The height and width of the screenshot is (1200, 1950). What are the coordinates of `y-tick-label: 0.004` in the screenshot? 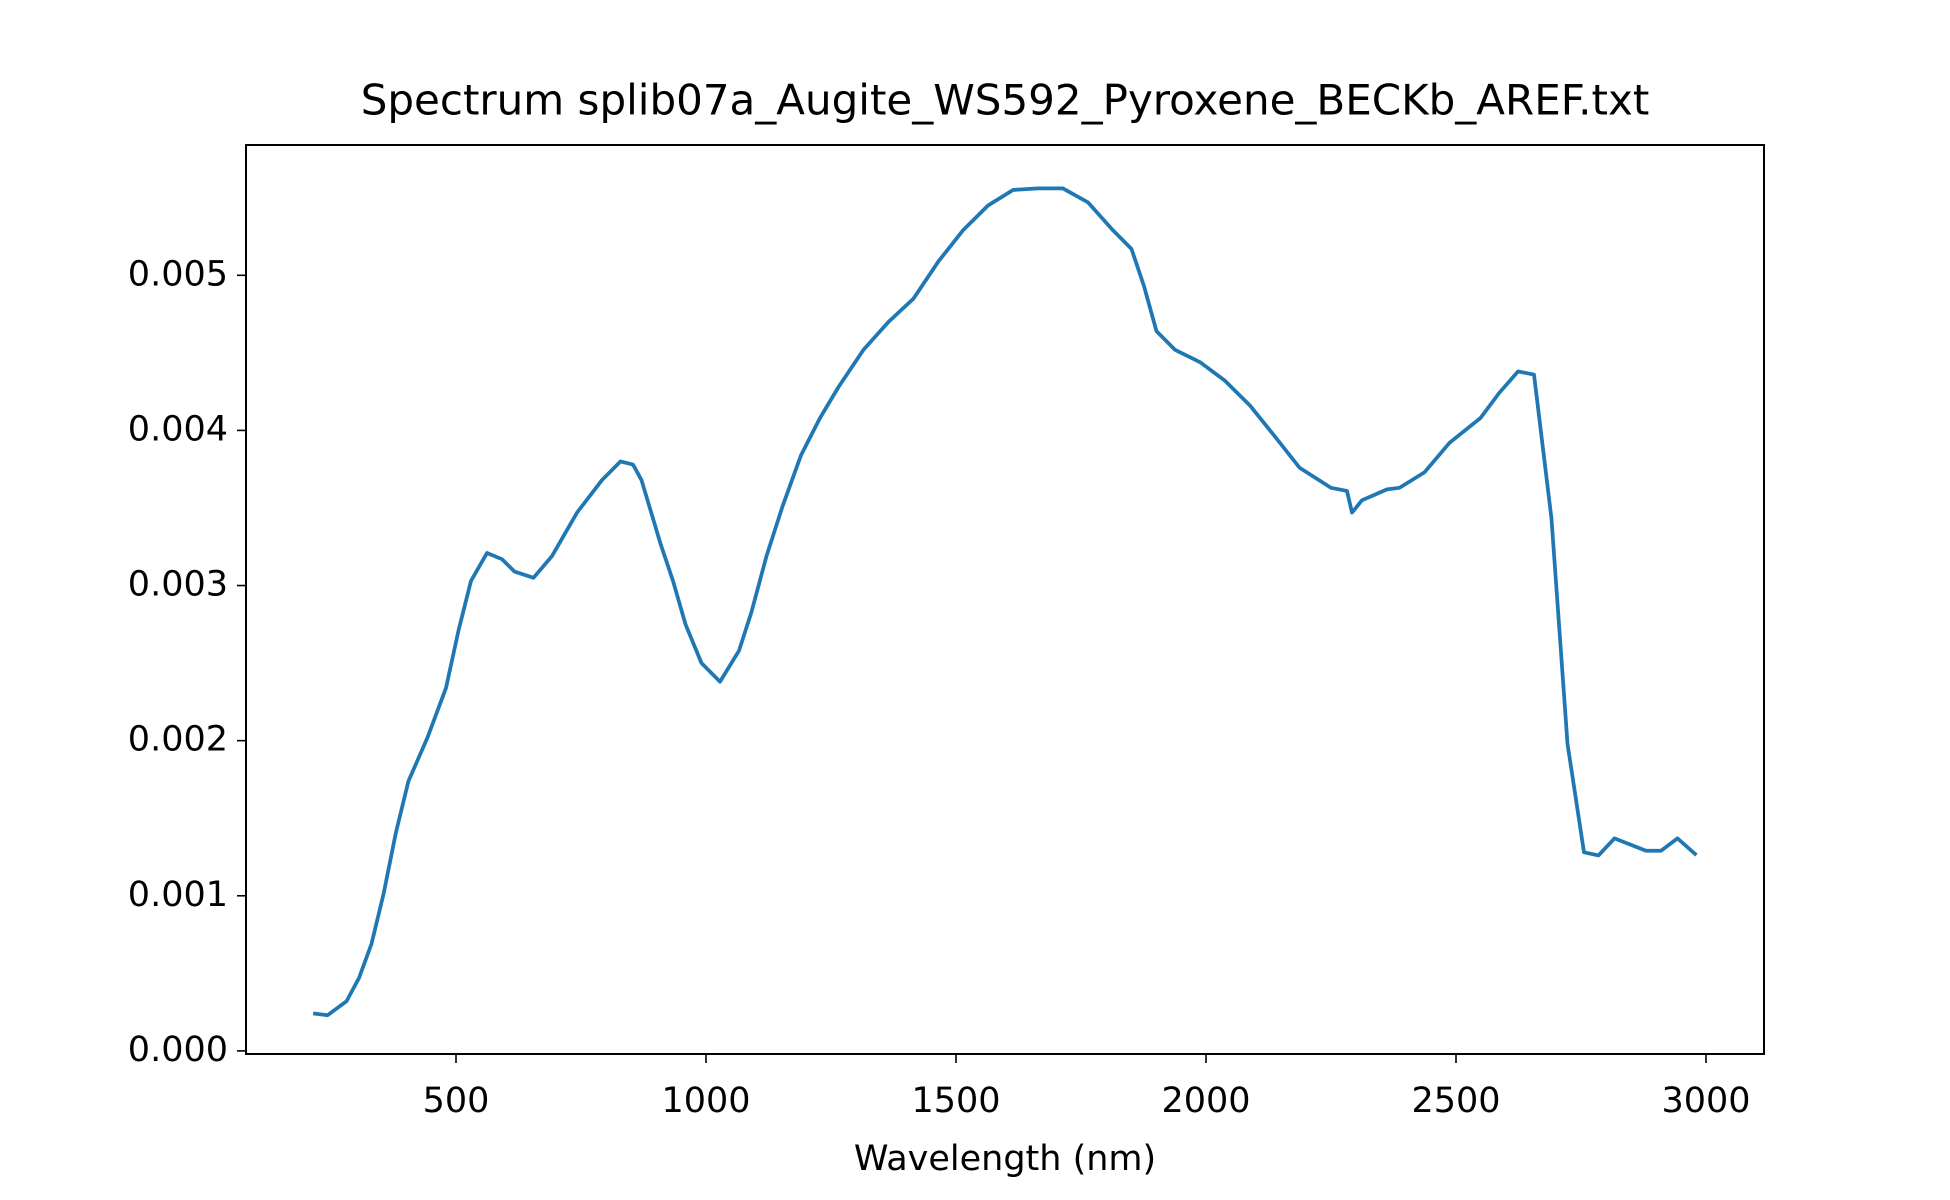 It's located at (178, 429).